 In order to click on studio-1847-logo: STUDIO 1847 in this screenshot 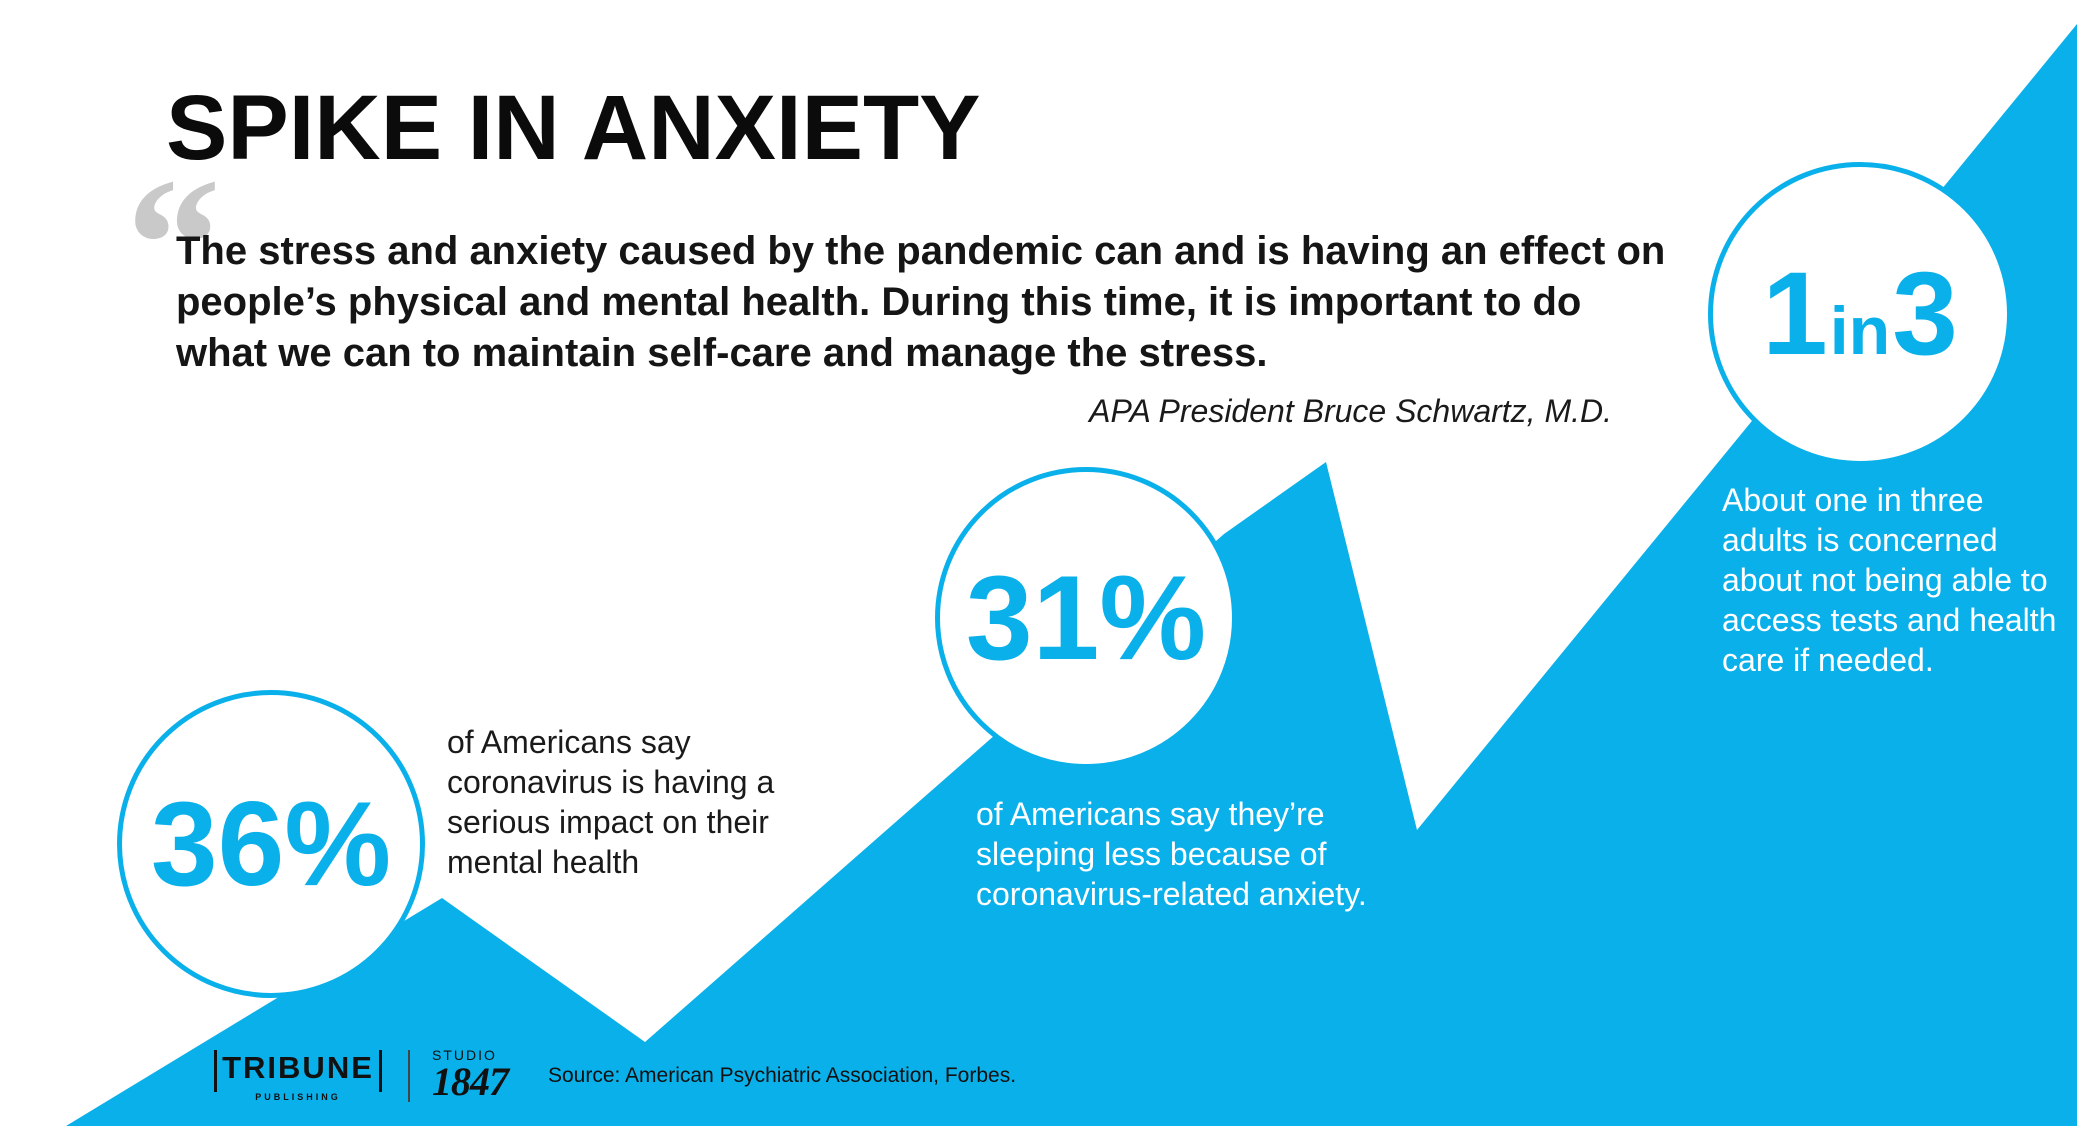, I will do `click(472, 1075)`.